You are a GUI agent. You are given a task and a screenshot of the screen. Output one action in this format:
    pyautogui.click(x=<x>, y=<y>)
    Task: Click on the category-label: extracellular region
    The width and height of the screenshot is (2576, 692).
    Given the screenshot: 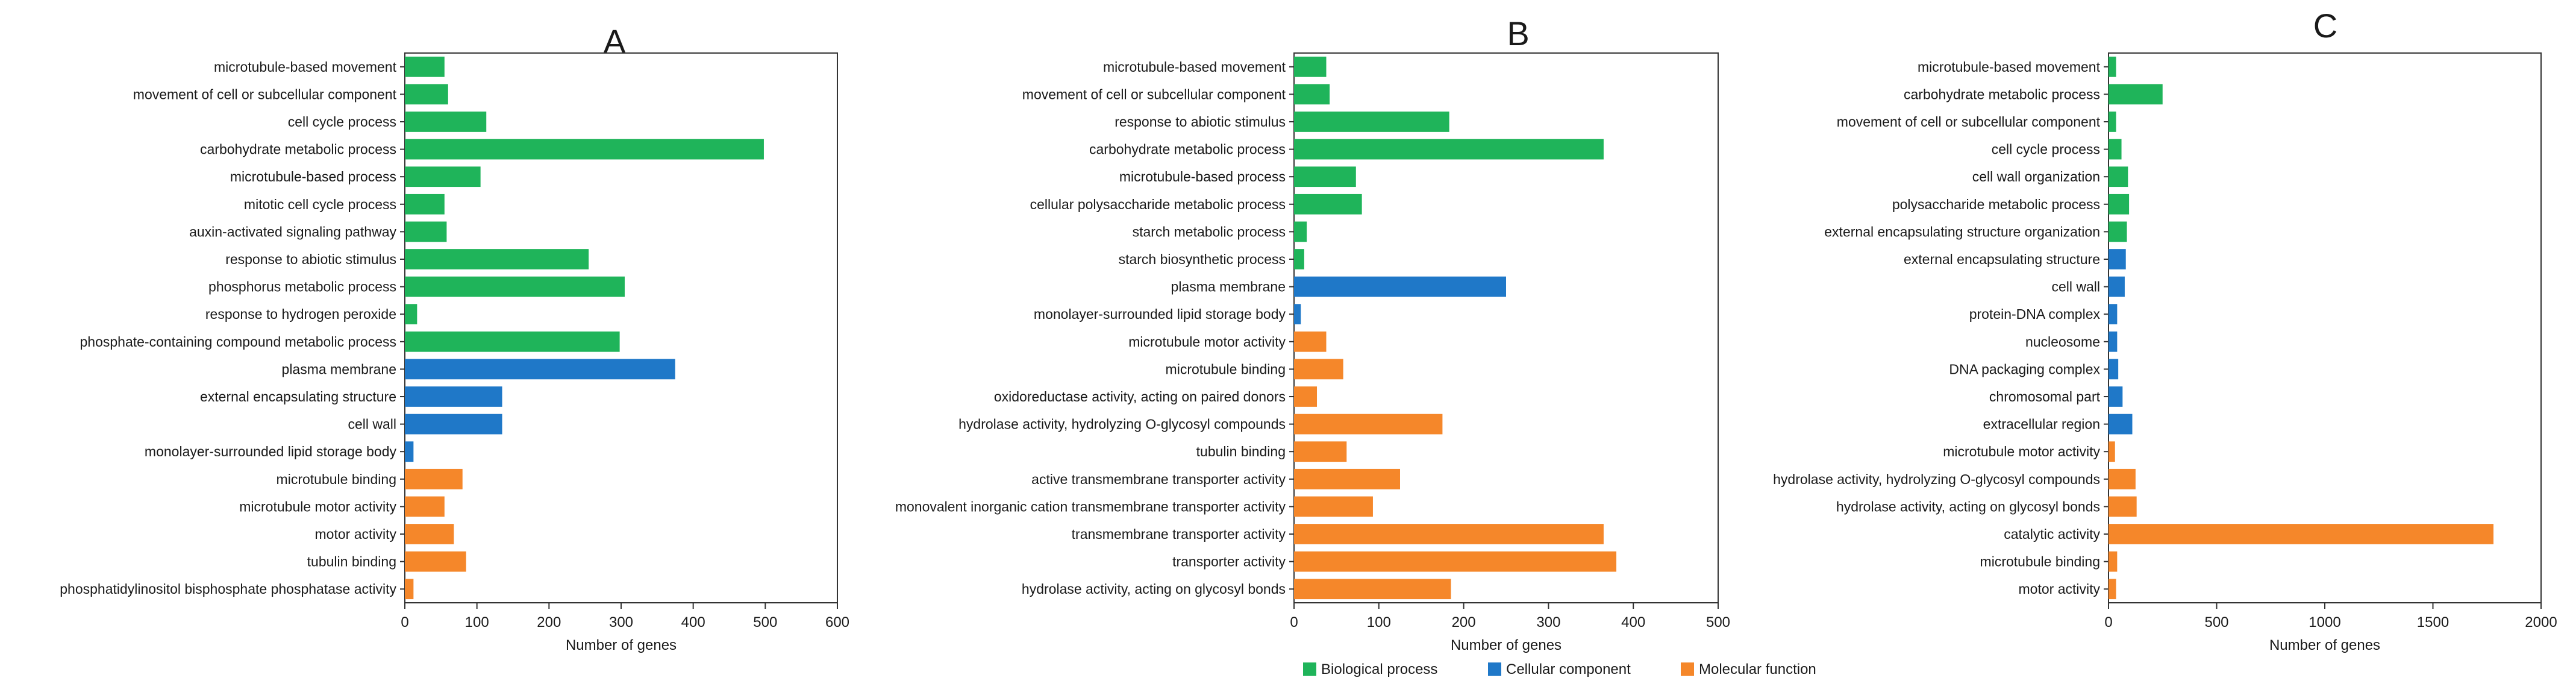 What is the action you would take?
    pyautogui.click(x=2042, y=424)
    